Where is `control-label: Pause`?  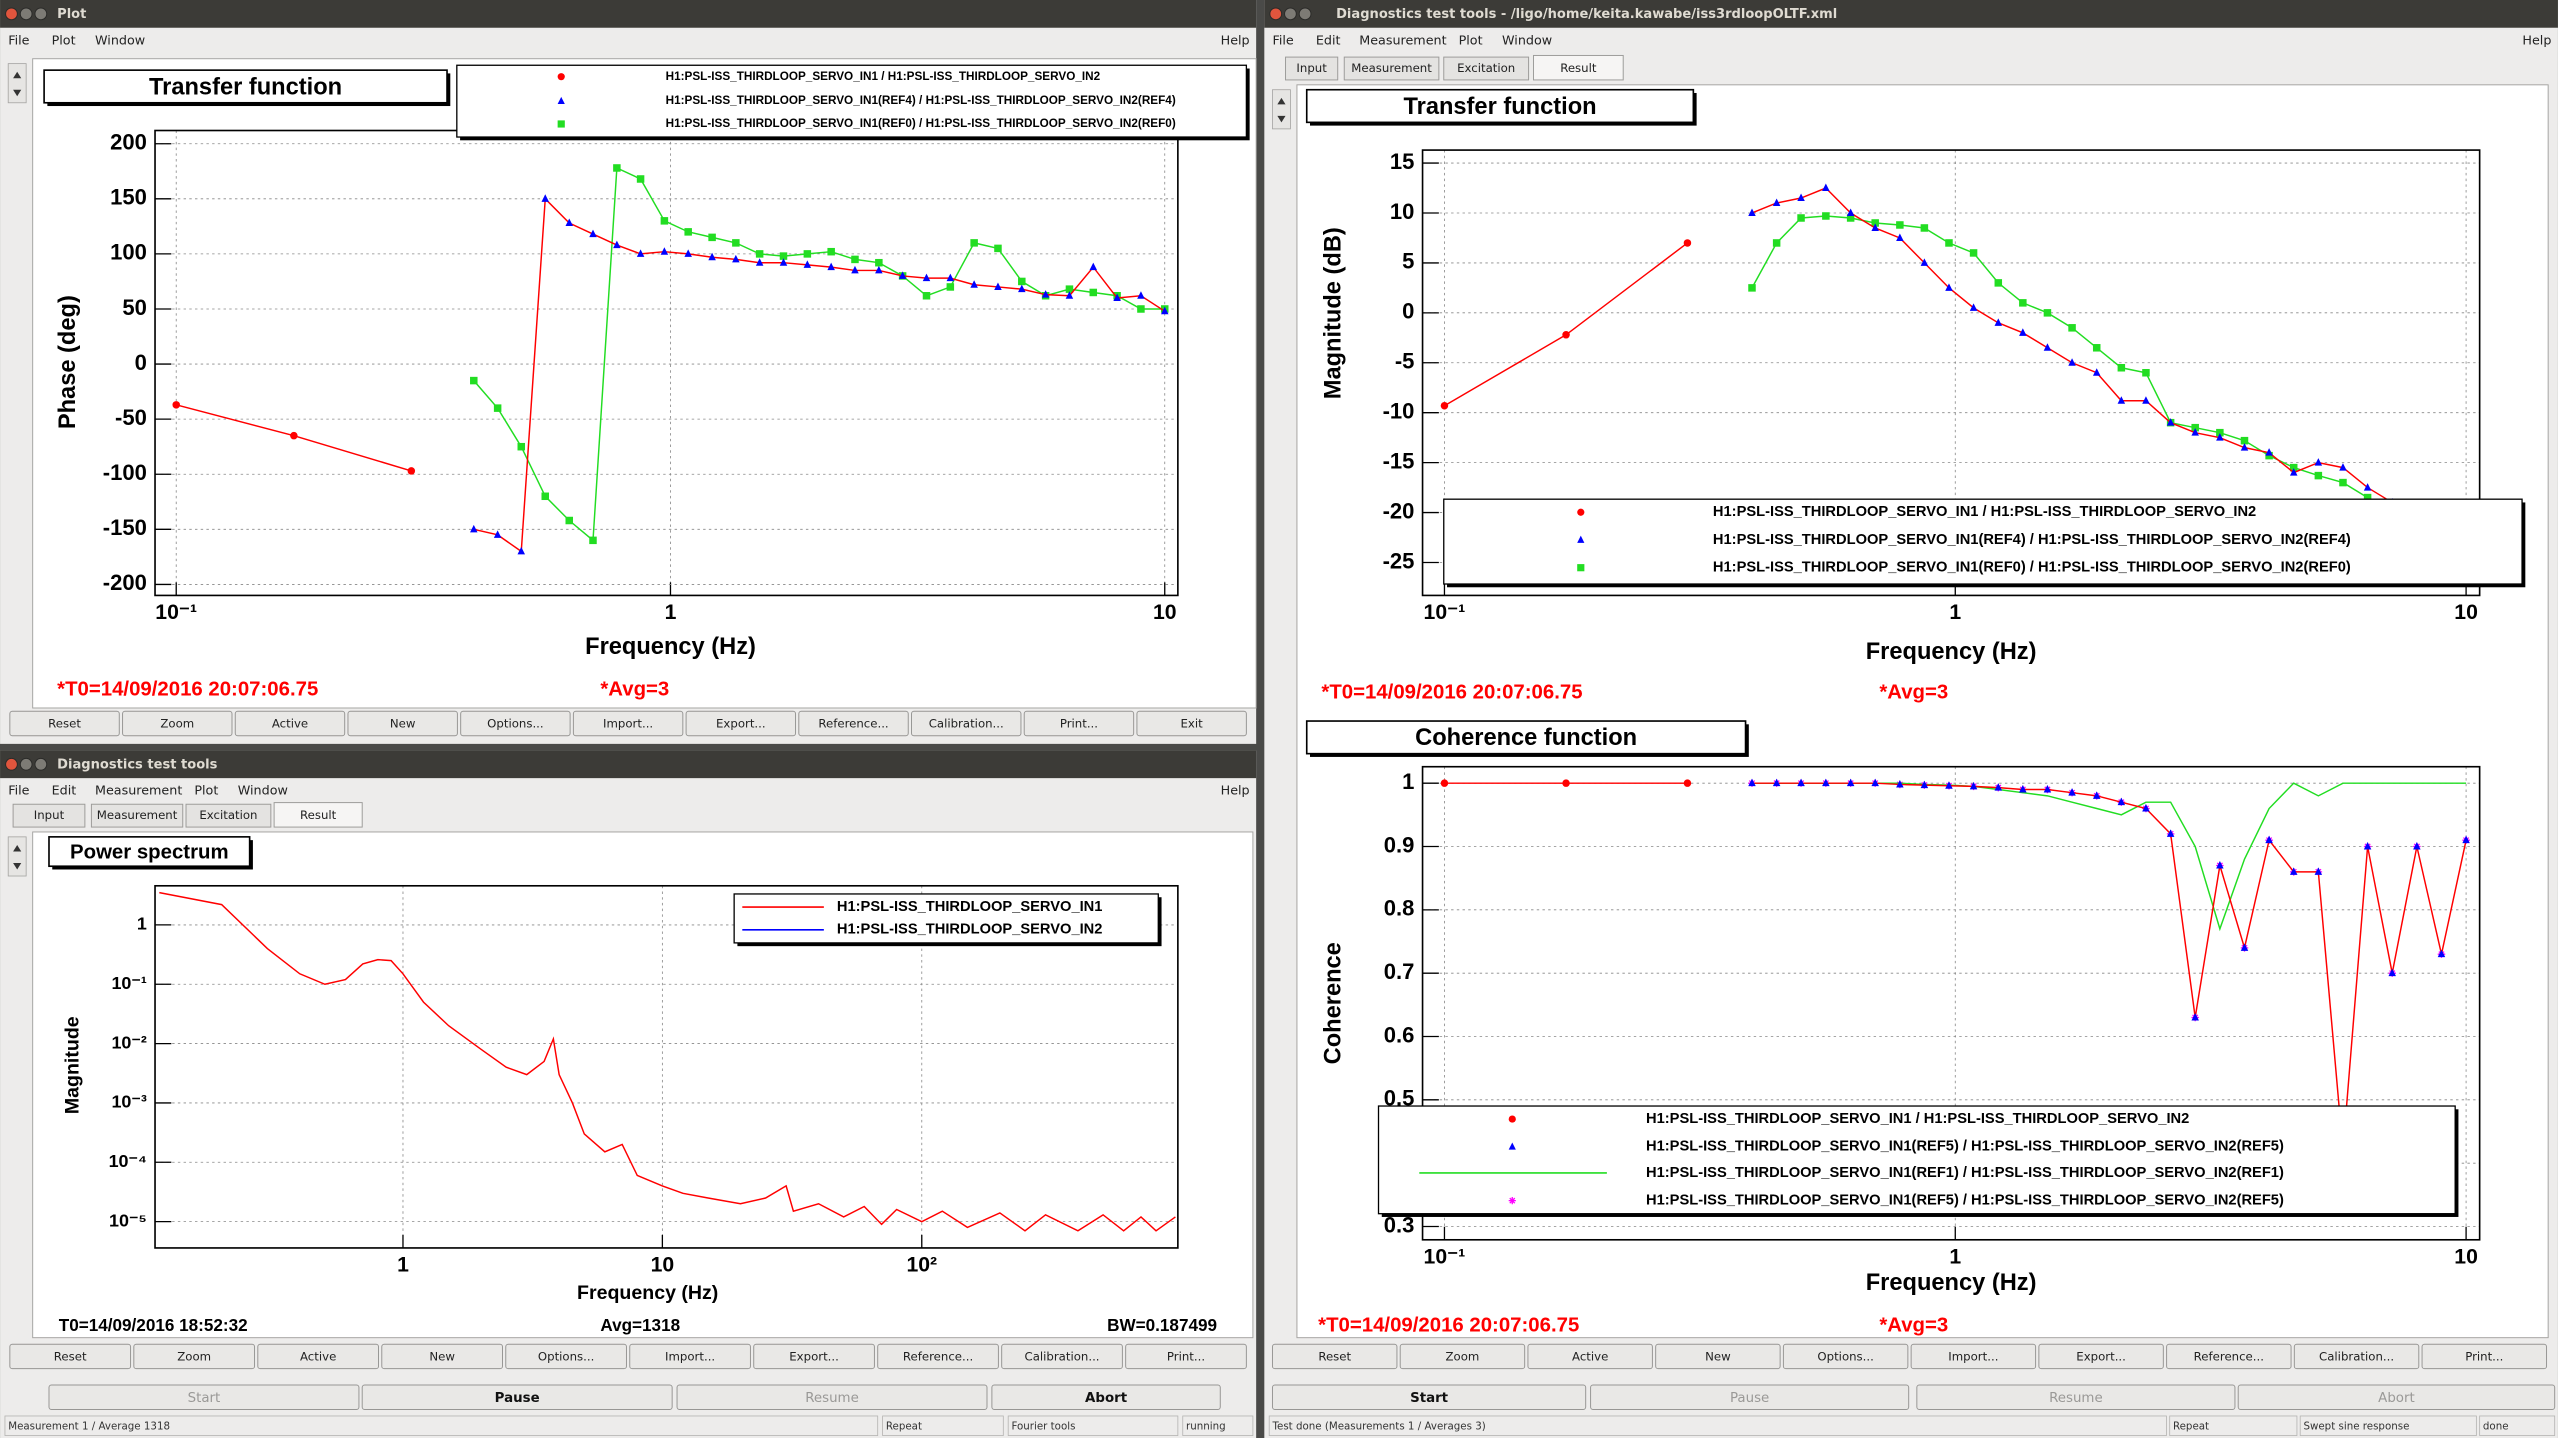 control-label: Pause is located at coordinates (517, 1398).